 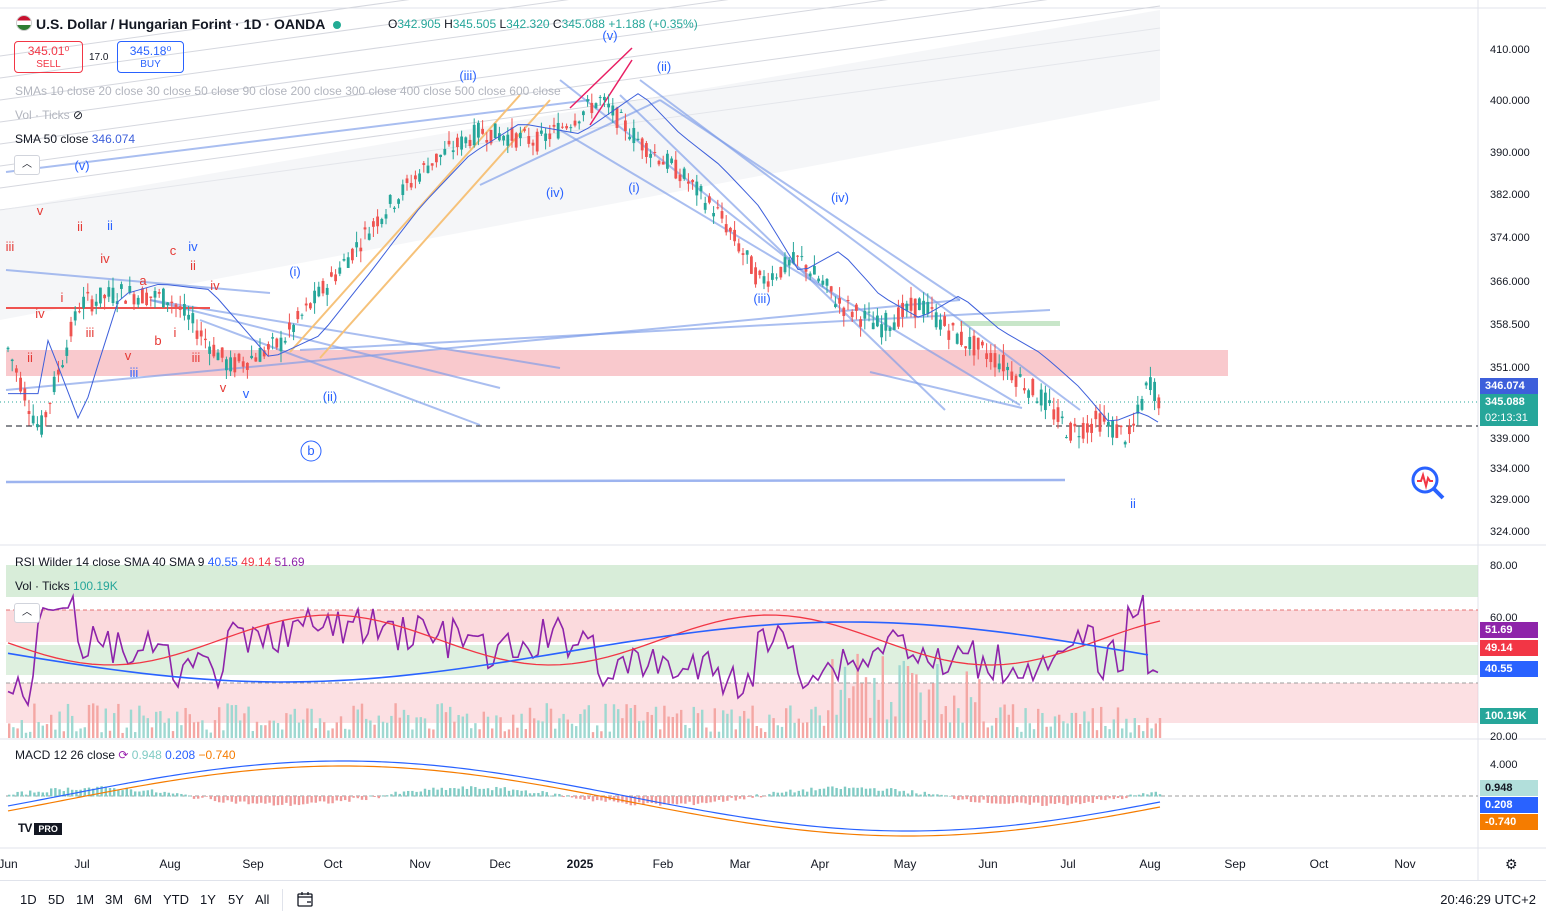 I want to click on sma50-legend: SMA 50 close 346.074, so click(x=75, y=139).